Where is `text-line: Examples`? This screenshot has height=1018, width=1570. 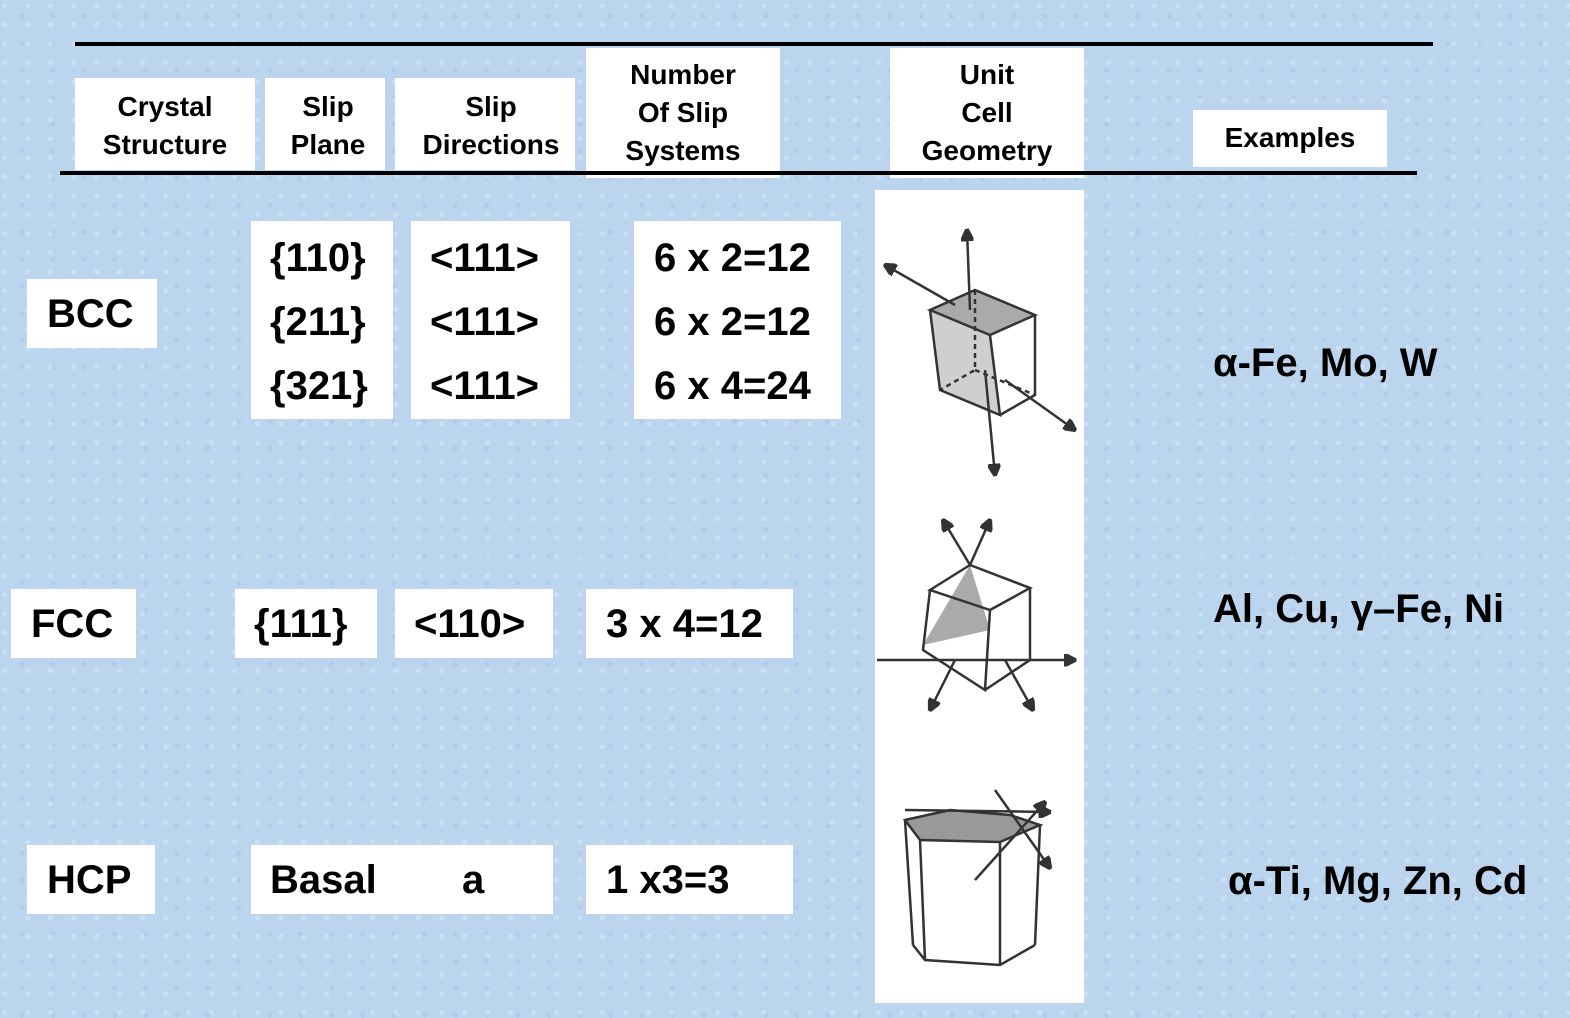
text-line: Examples is located at coordinates (1290, 137).